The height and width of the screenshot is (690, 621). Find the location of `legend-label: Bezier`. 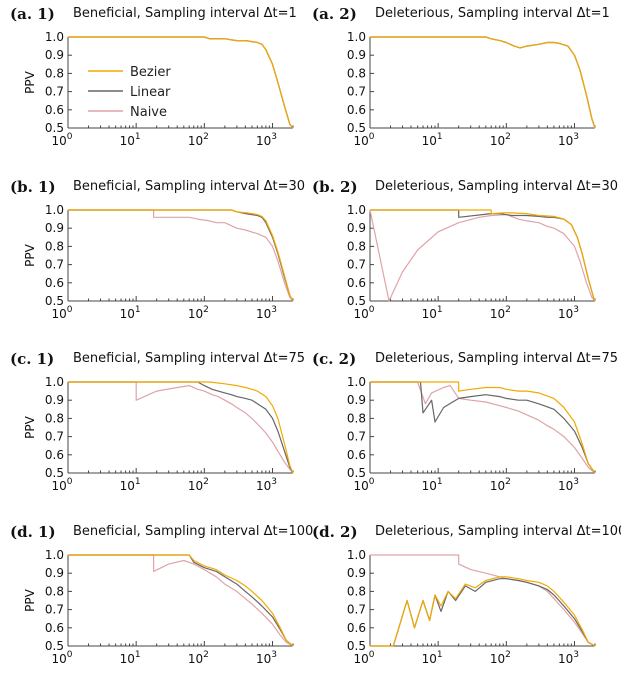

legend-label: Bezier is located at coordinates (150, 72).